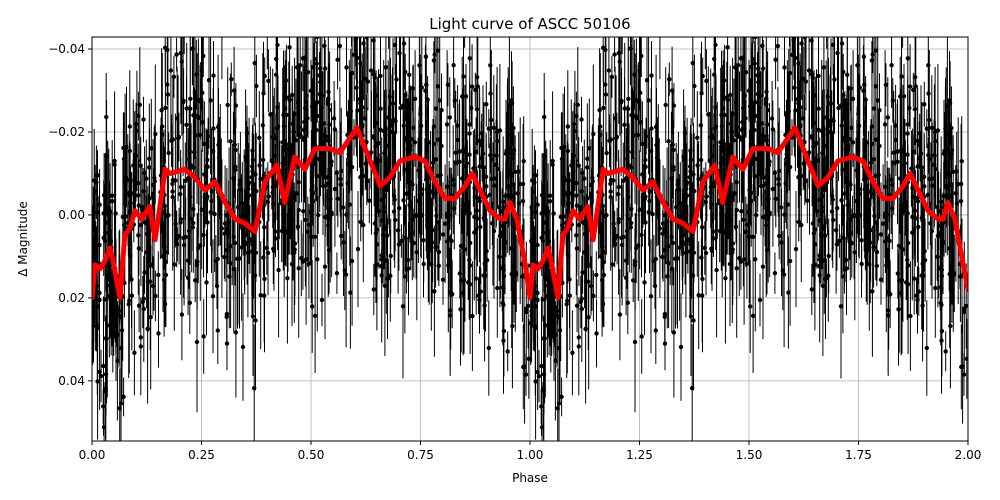 The height and width of the screenshot is (500, 1000). What do you see at coordinates (66, 132) in the screenshot?
I see `y-tick-label: −0.02` at bounding box center [66, 132].